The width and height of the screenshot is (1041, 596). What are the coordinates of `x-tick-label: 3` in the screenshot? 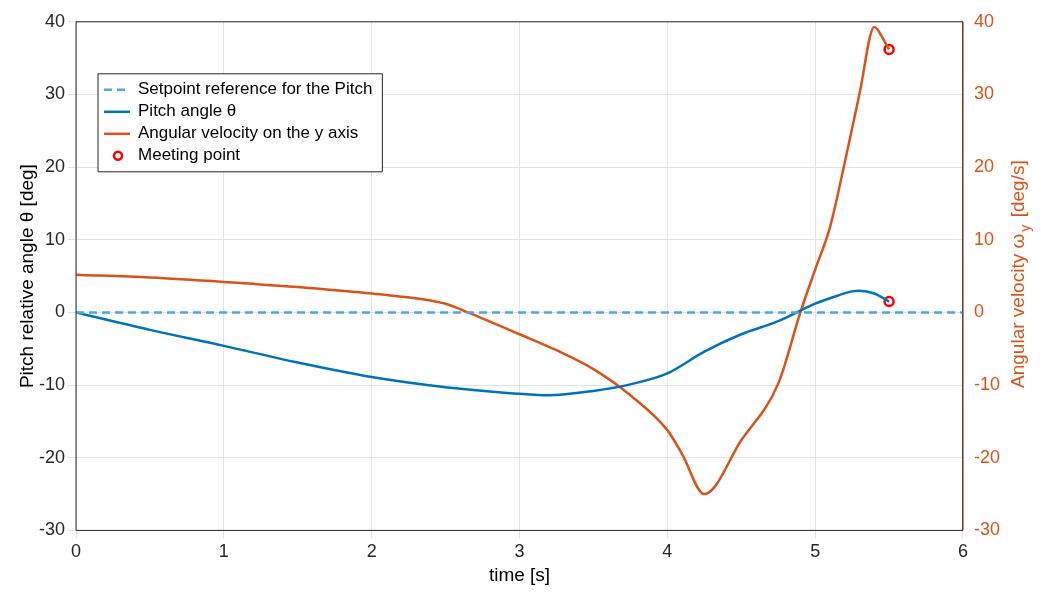 It's located at (519, 551).